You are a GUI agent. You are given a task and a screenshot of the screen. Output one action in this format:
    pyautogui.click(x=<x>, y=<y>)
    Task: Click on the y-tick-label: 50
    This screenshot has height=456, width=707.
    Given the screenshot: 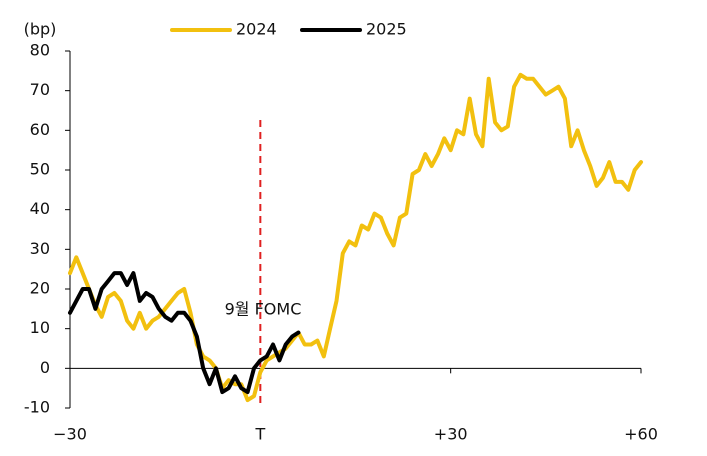 What is the action you would take?
    pyautogui.click(x=40, y=169)
    